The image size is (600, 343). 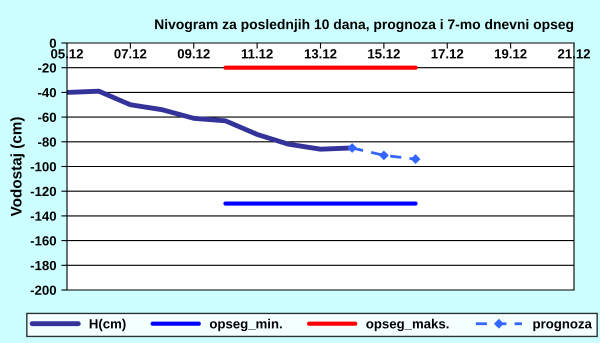 I want to click on y-axis-title: Vodostaj (cm), so click(x=17, y=166).